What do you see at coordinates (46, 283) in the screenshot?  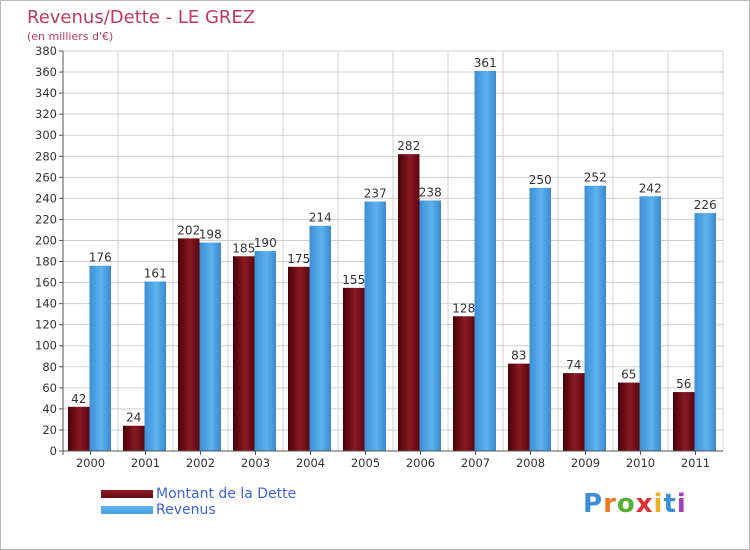 I see `y-tick-label: 160` at bounding box center [46, 283].